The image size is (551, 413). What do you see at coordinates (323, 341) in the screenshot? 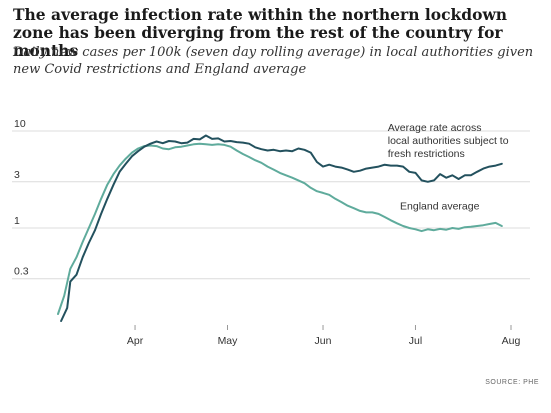
I see `x-tick-label: Jun` at bounding box center [323, 341].